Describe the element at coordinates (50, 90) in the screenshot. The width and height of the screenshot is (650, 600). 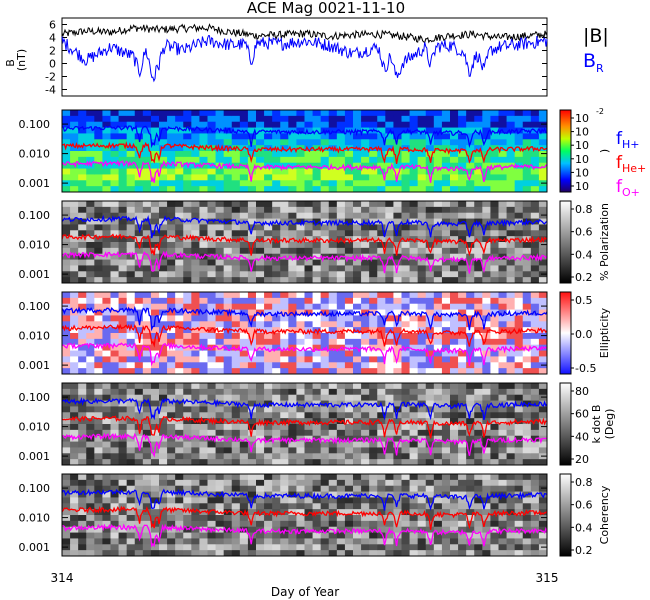
I see `bfield-y-tick-label: -4` at that location.